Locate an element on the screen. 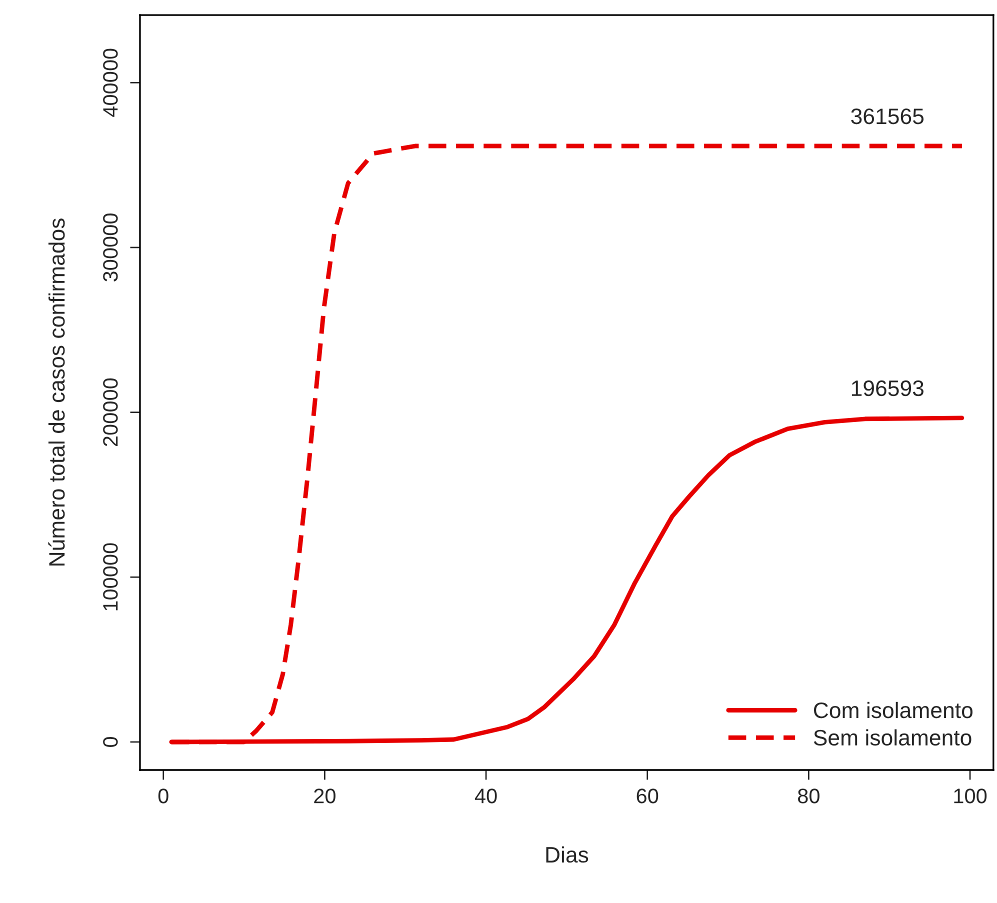 The height and width of the screenshot is (903, 997). x-tick-label: 100 is located at coordinates (970, 796).